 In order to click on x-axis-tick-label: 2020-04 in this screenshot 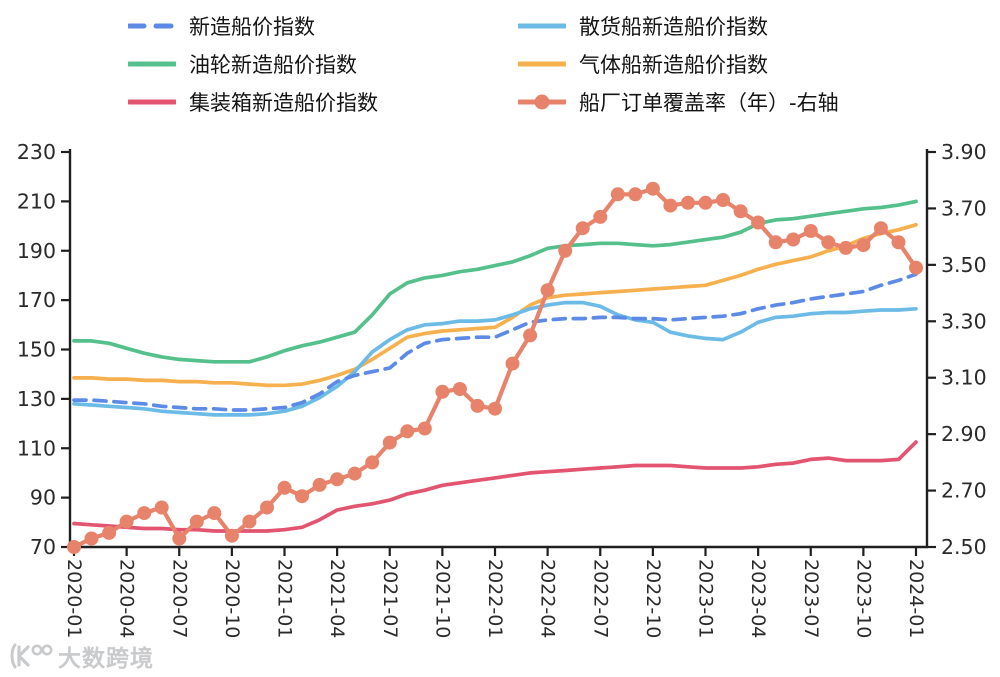, I will do `click(127, 598)`.